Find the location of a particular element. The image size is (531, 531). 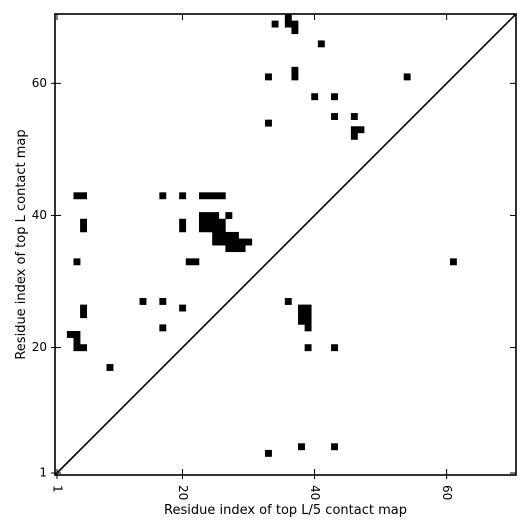

y-tick-label: 20 is located at coordinates (39, 347).